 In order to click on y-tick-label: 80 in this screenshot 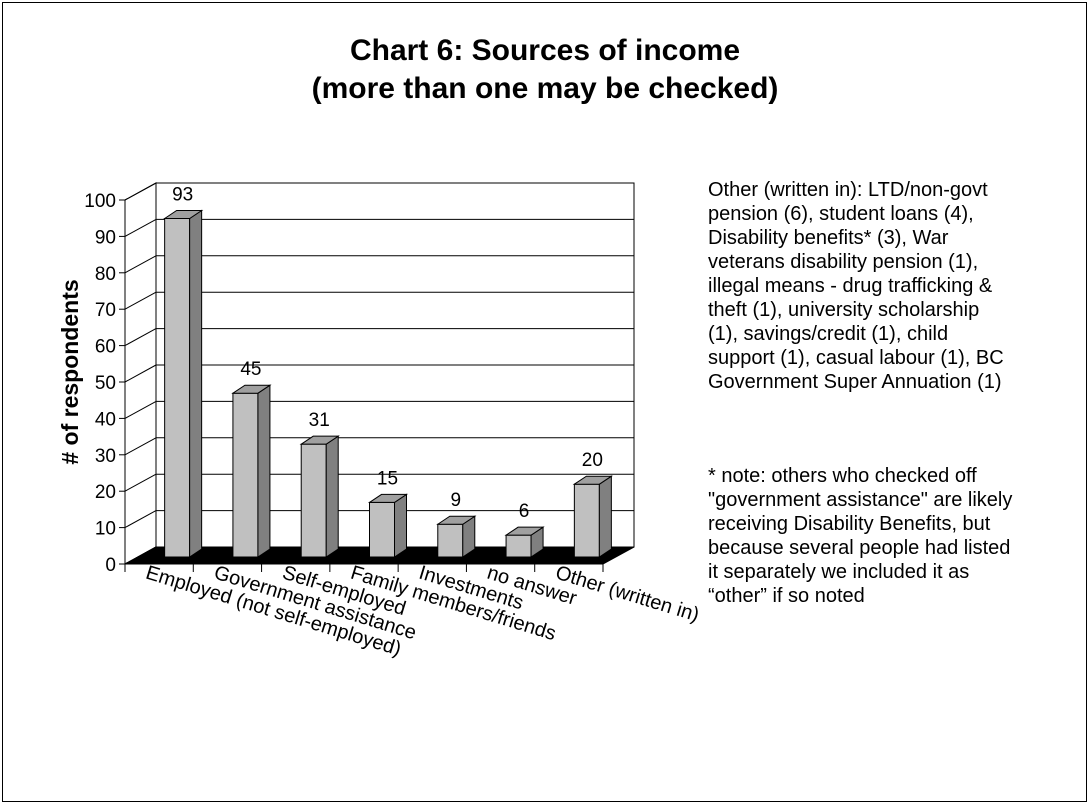, I will do `click(105, 274)`.